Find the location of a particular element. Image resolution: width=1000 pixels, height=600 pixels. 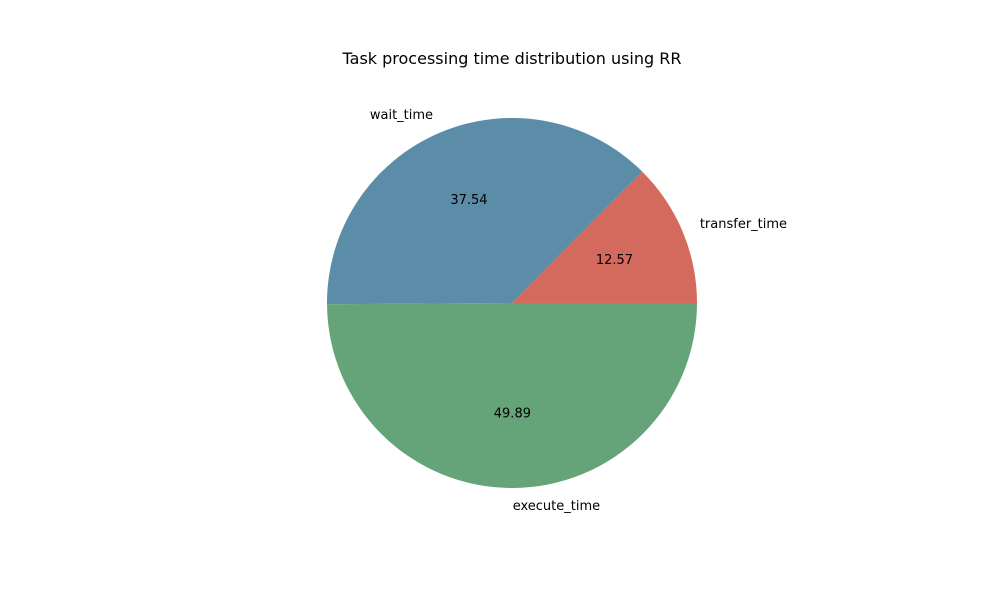

value-label-wait-time: 37.54 is located at coordinates (468, 200).